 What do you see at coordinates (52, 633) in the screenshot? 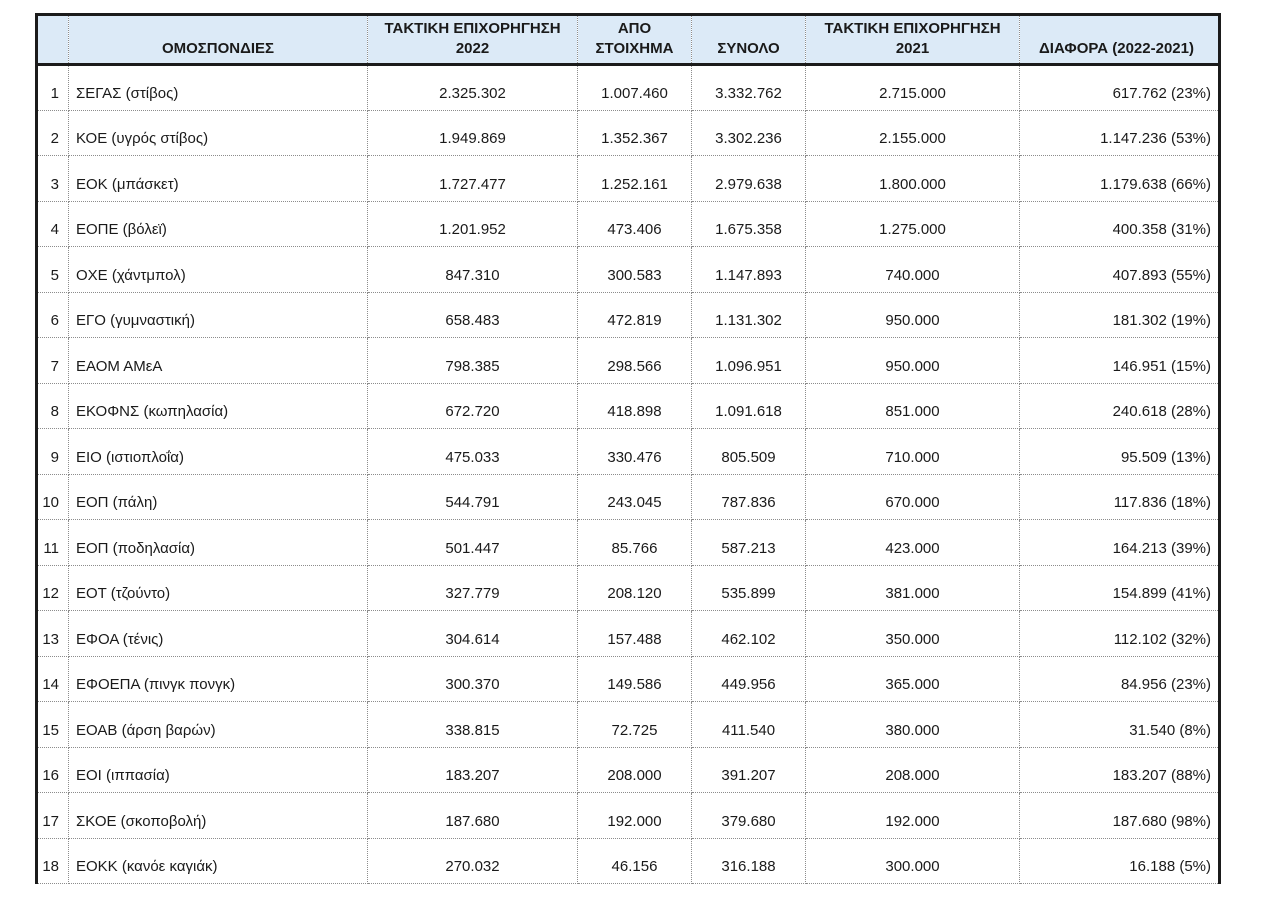
I see `cell-row-number: 13` at bounding box center [52, 633].